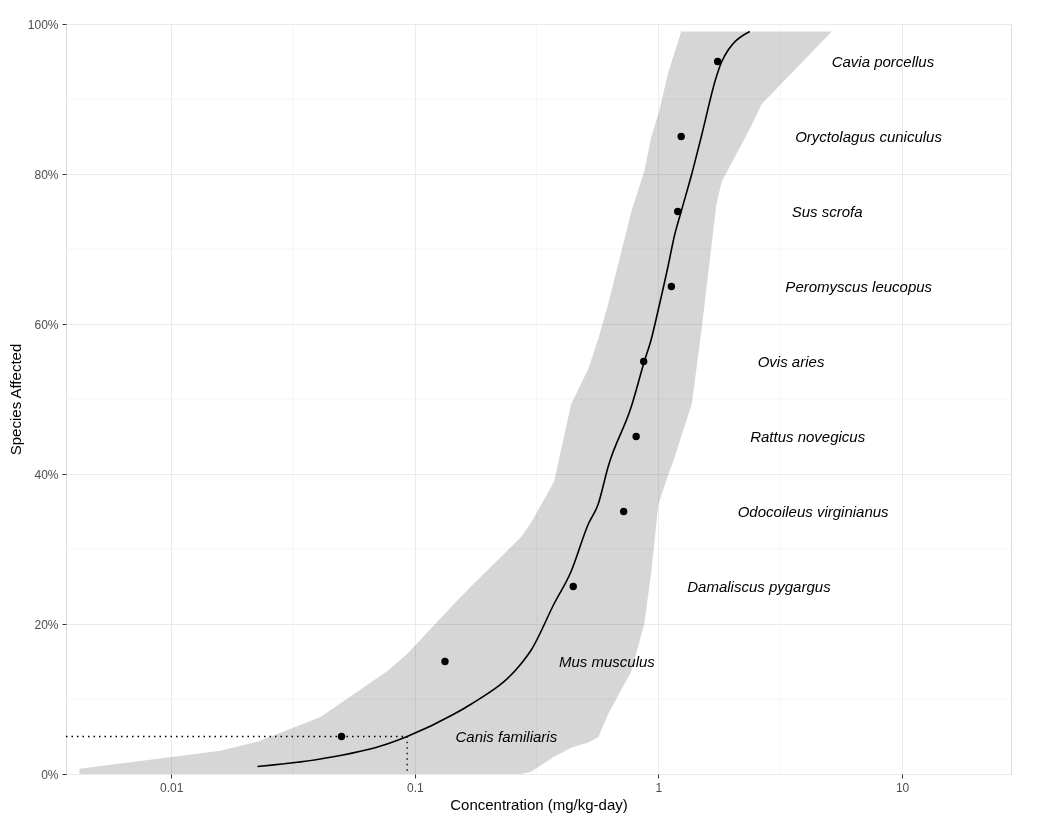  What do you see at coordinates (46, 174) in the screenshot?
I see `y-tick-label: 80%` at bounding box center [46, 174].